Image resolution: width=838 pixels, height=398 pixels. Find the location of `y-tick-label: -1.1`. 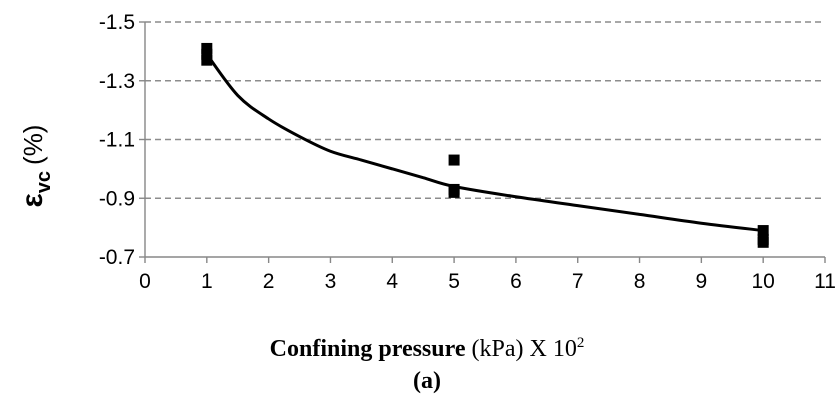

y-tick-label: -1.1 is located at coordinates (117, 140).